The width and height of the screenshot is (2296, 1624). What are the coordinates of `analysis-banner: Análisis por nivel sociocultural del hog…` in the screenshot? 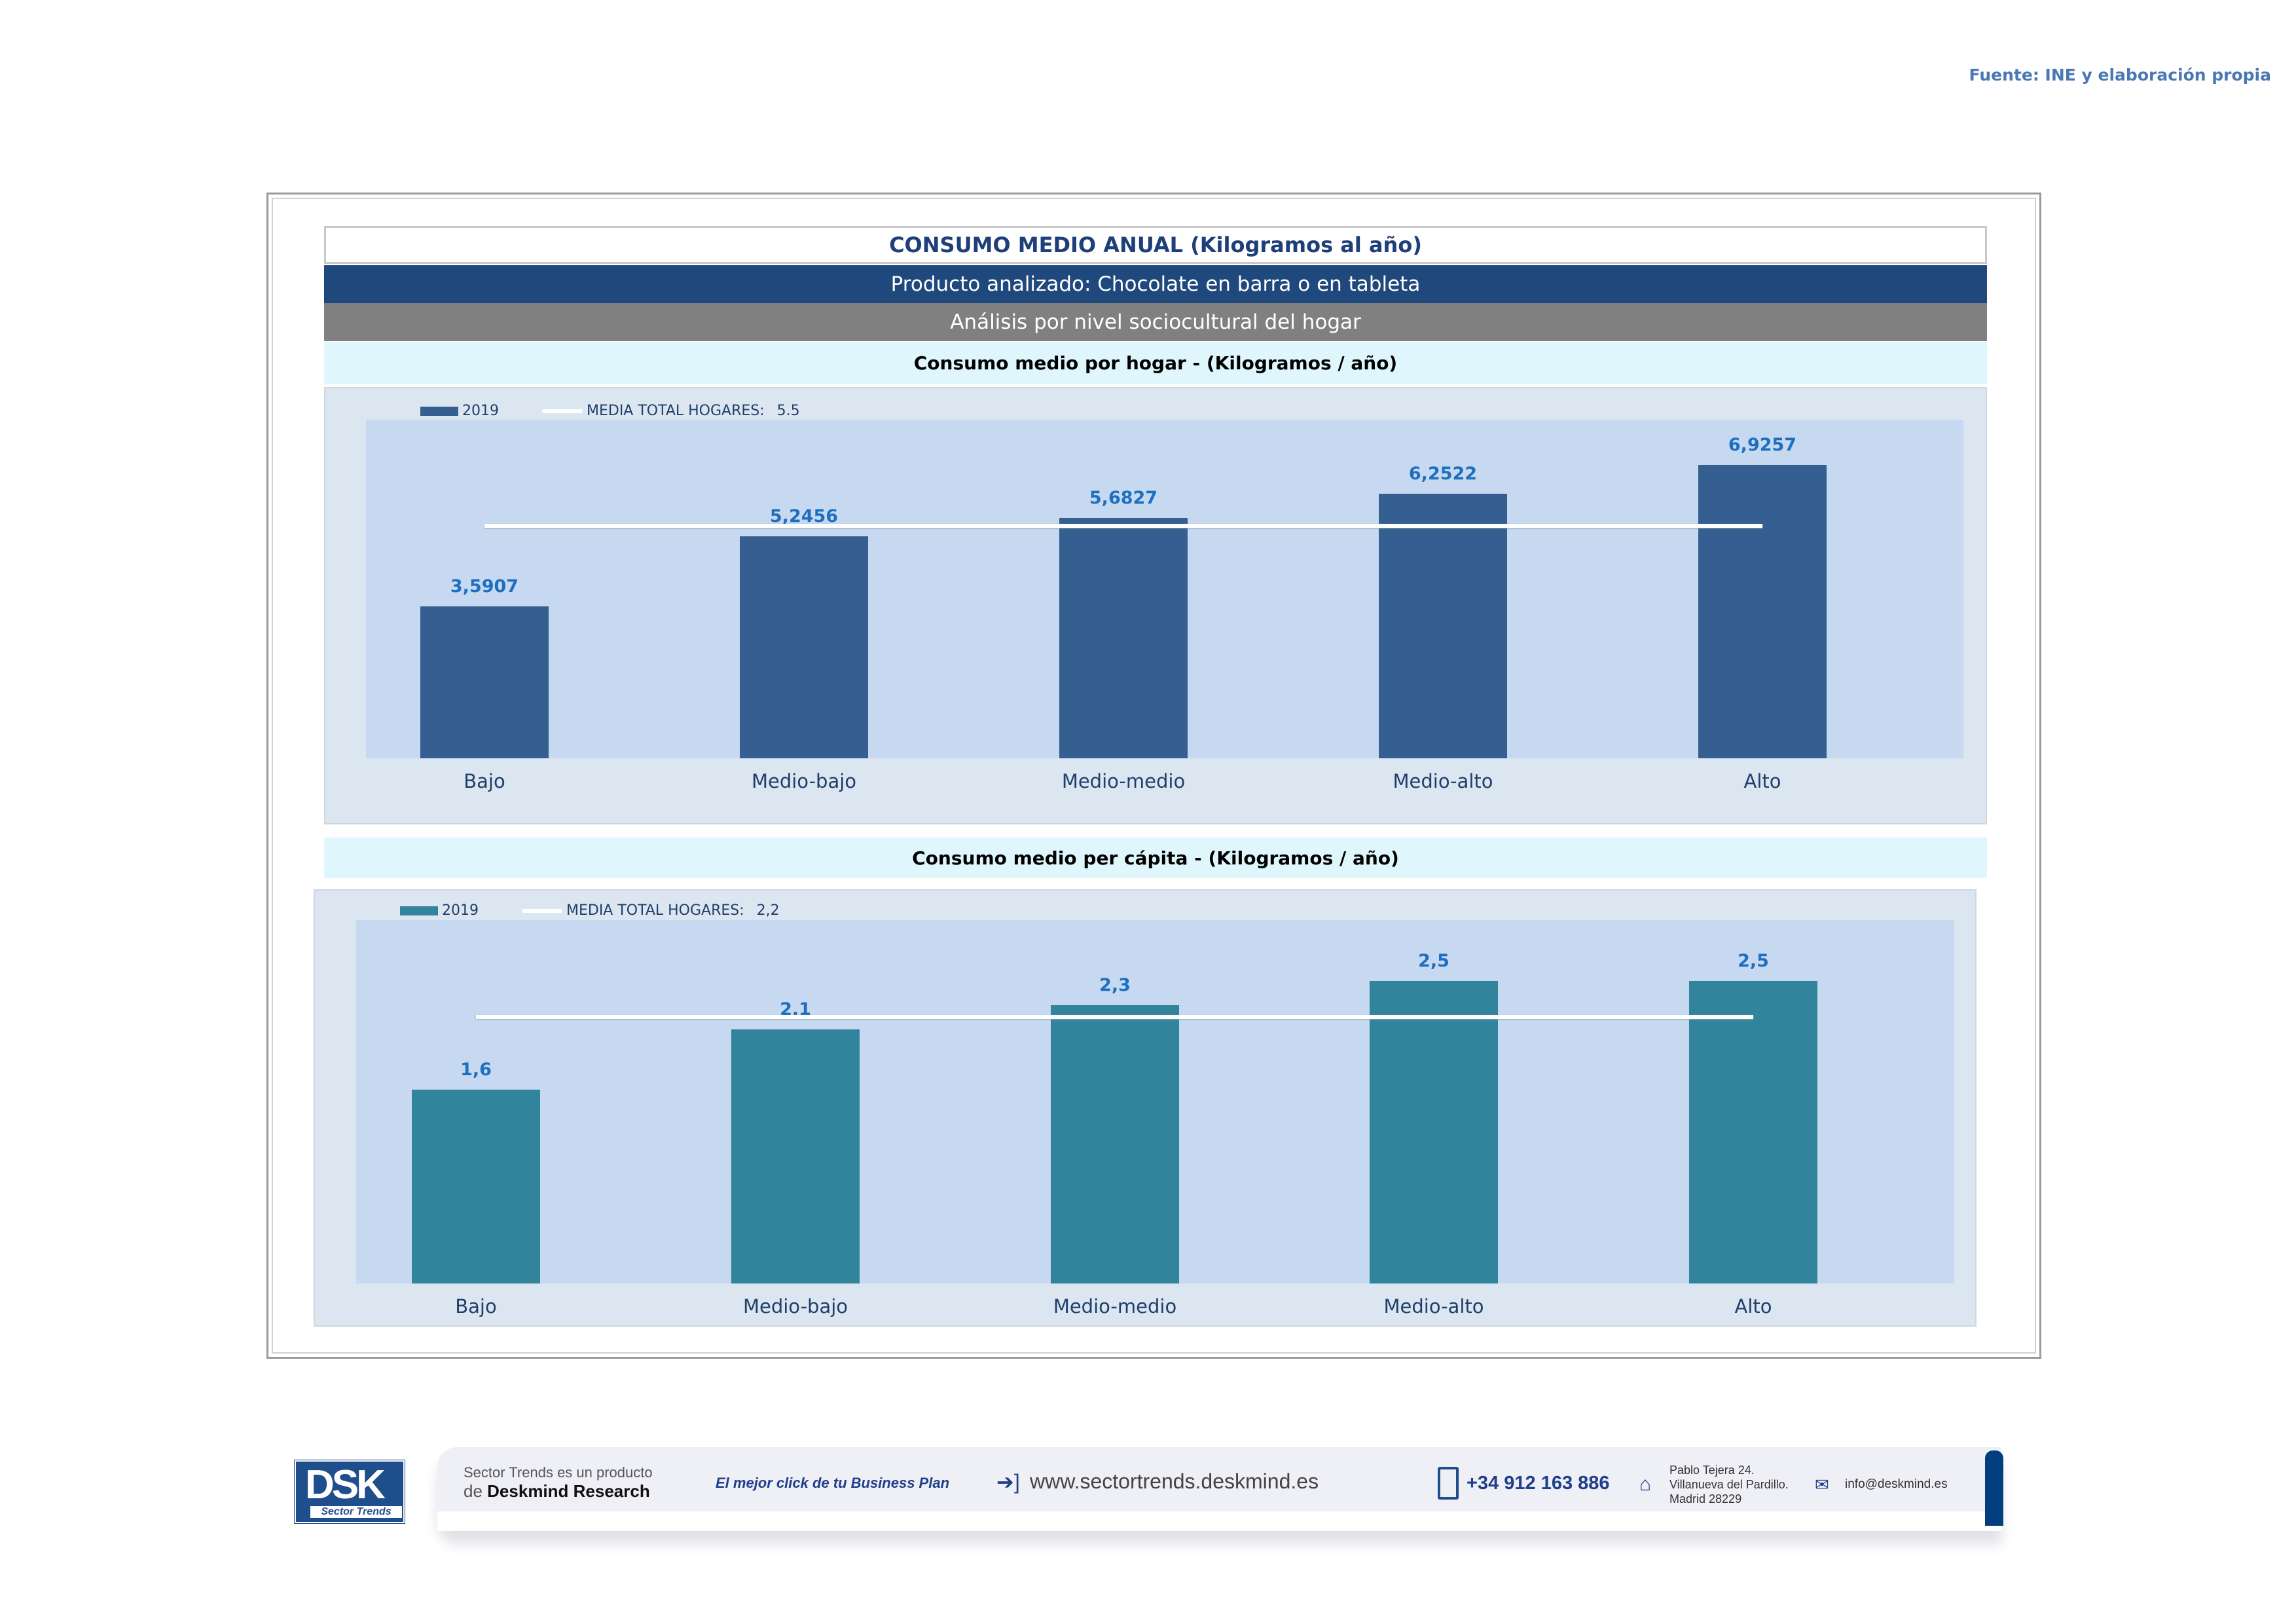 It's located at (1155, 322).